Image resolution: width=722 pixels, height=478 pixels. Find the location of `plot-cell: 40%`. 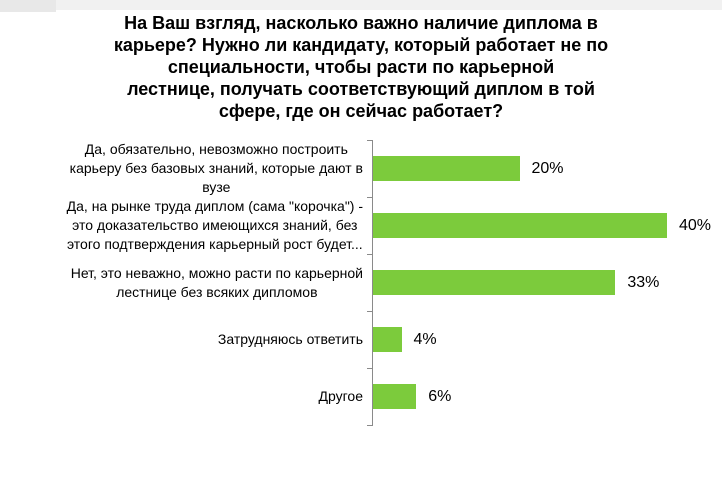

plot-cell: 40% is located at coordinates (547, 225).